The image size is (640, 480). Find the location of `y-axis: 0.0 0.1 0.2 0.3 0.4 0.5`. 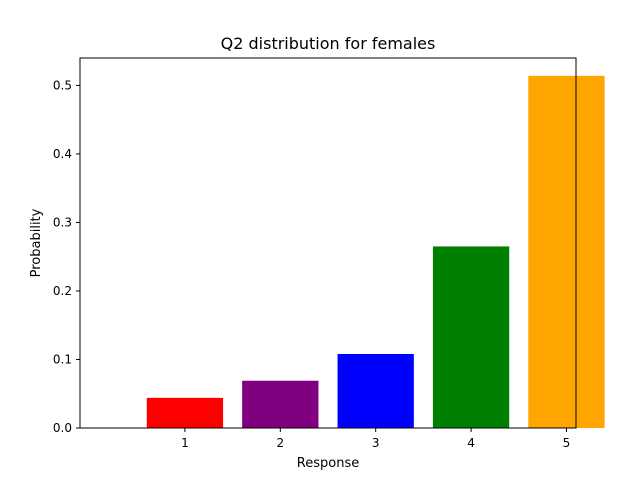

y-axis: 0.0 0.1 0.2 0.3 0.4 0.5 is located at coordinates (66, 256).